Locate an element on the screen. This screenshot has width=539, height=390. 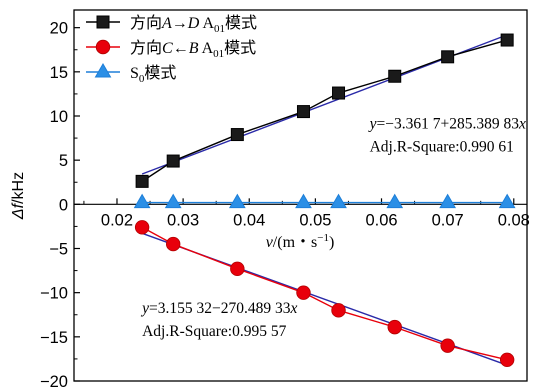
legend-item-2: 方向C←B A01模式 is located at coordinates (171, 49).